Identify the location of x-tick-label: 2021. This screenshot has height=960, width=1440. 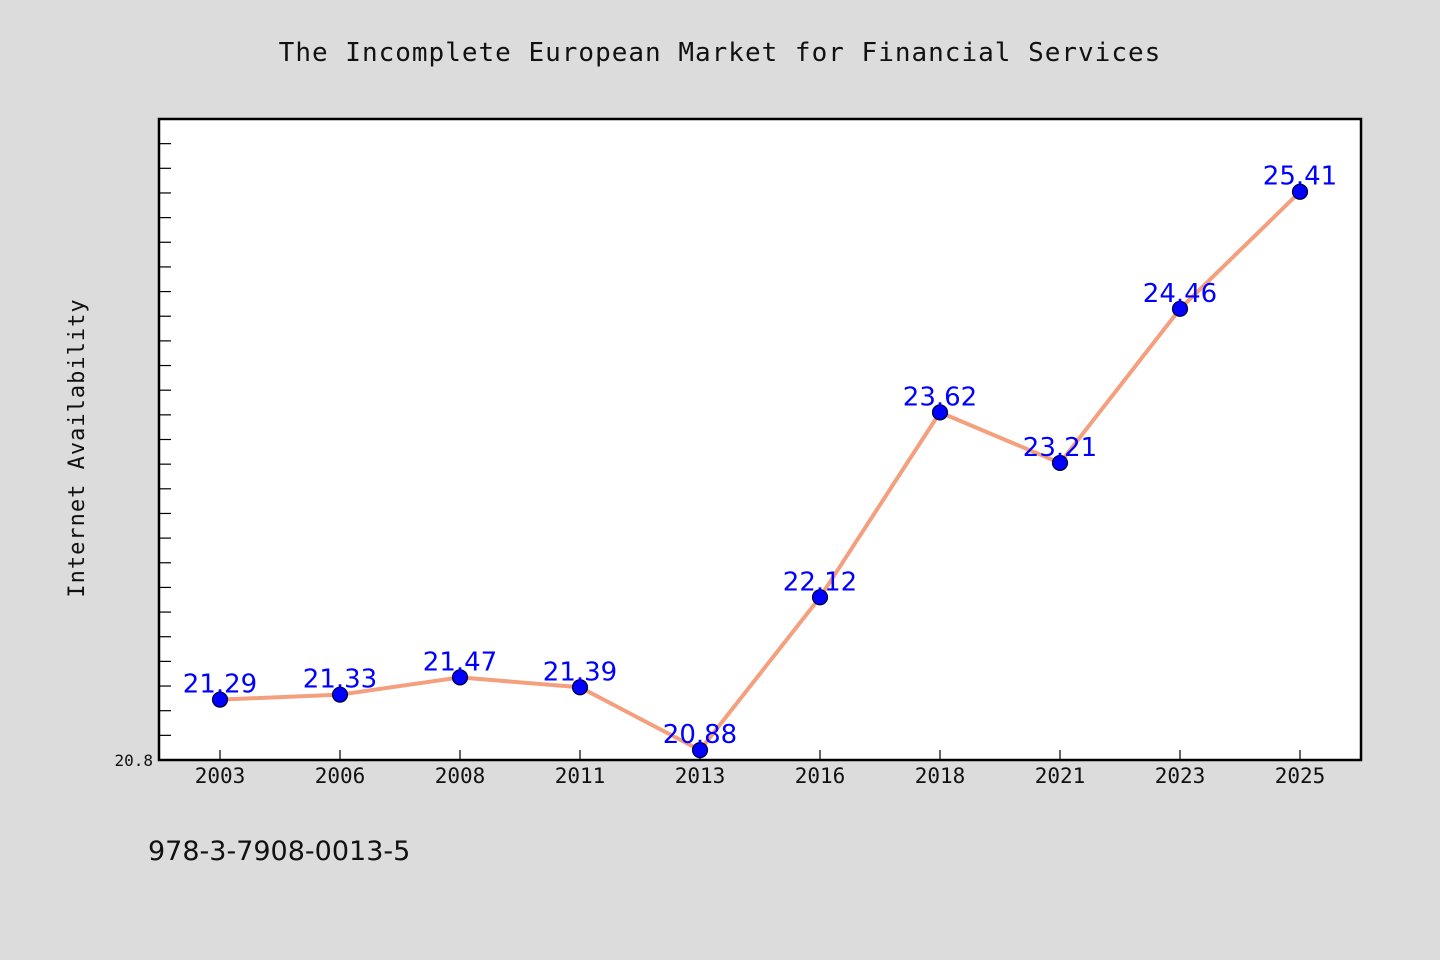
(1060, 776).